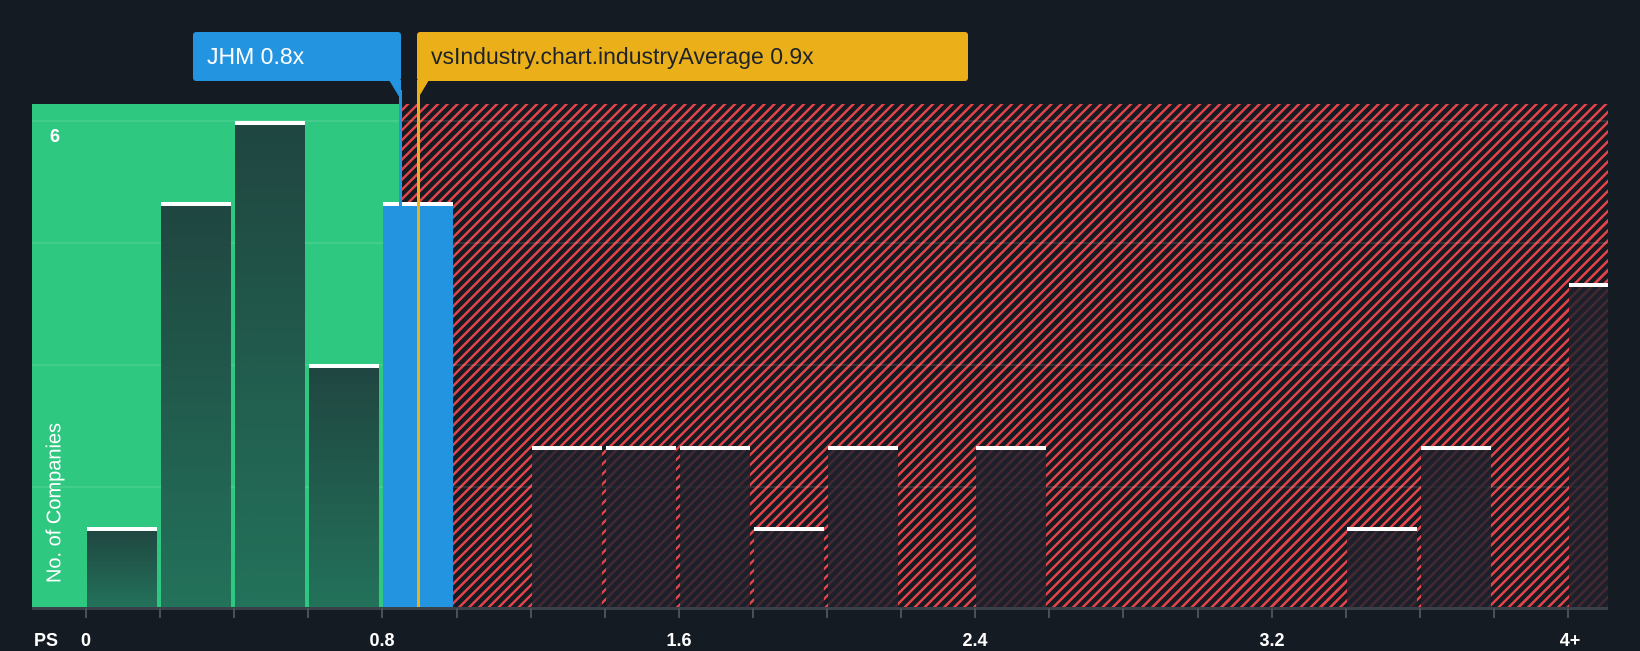 The width and height of the screenshot is (1640, 651). Describe the element at coordinates (1272, 640) in the screenshot. I see `x-tick-label-3.2: 3.2` at that location.